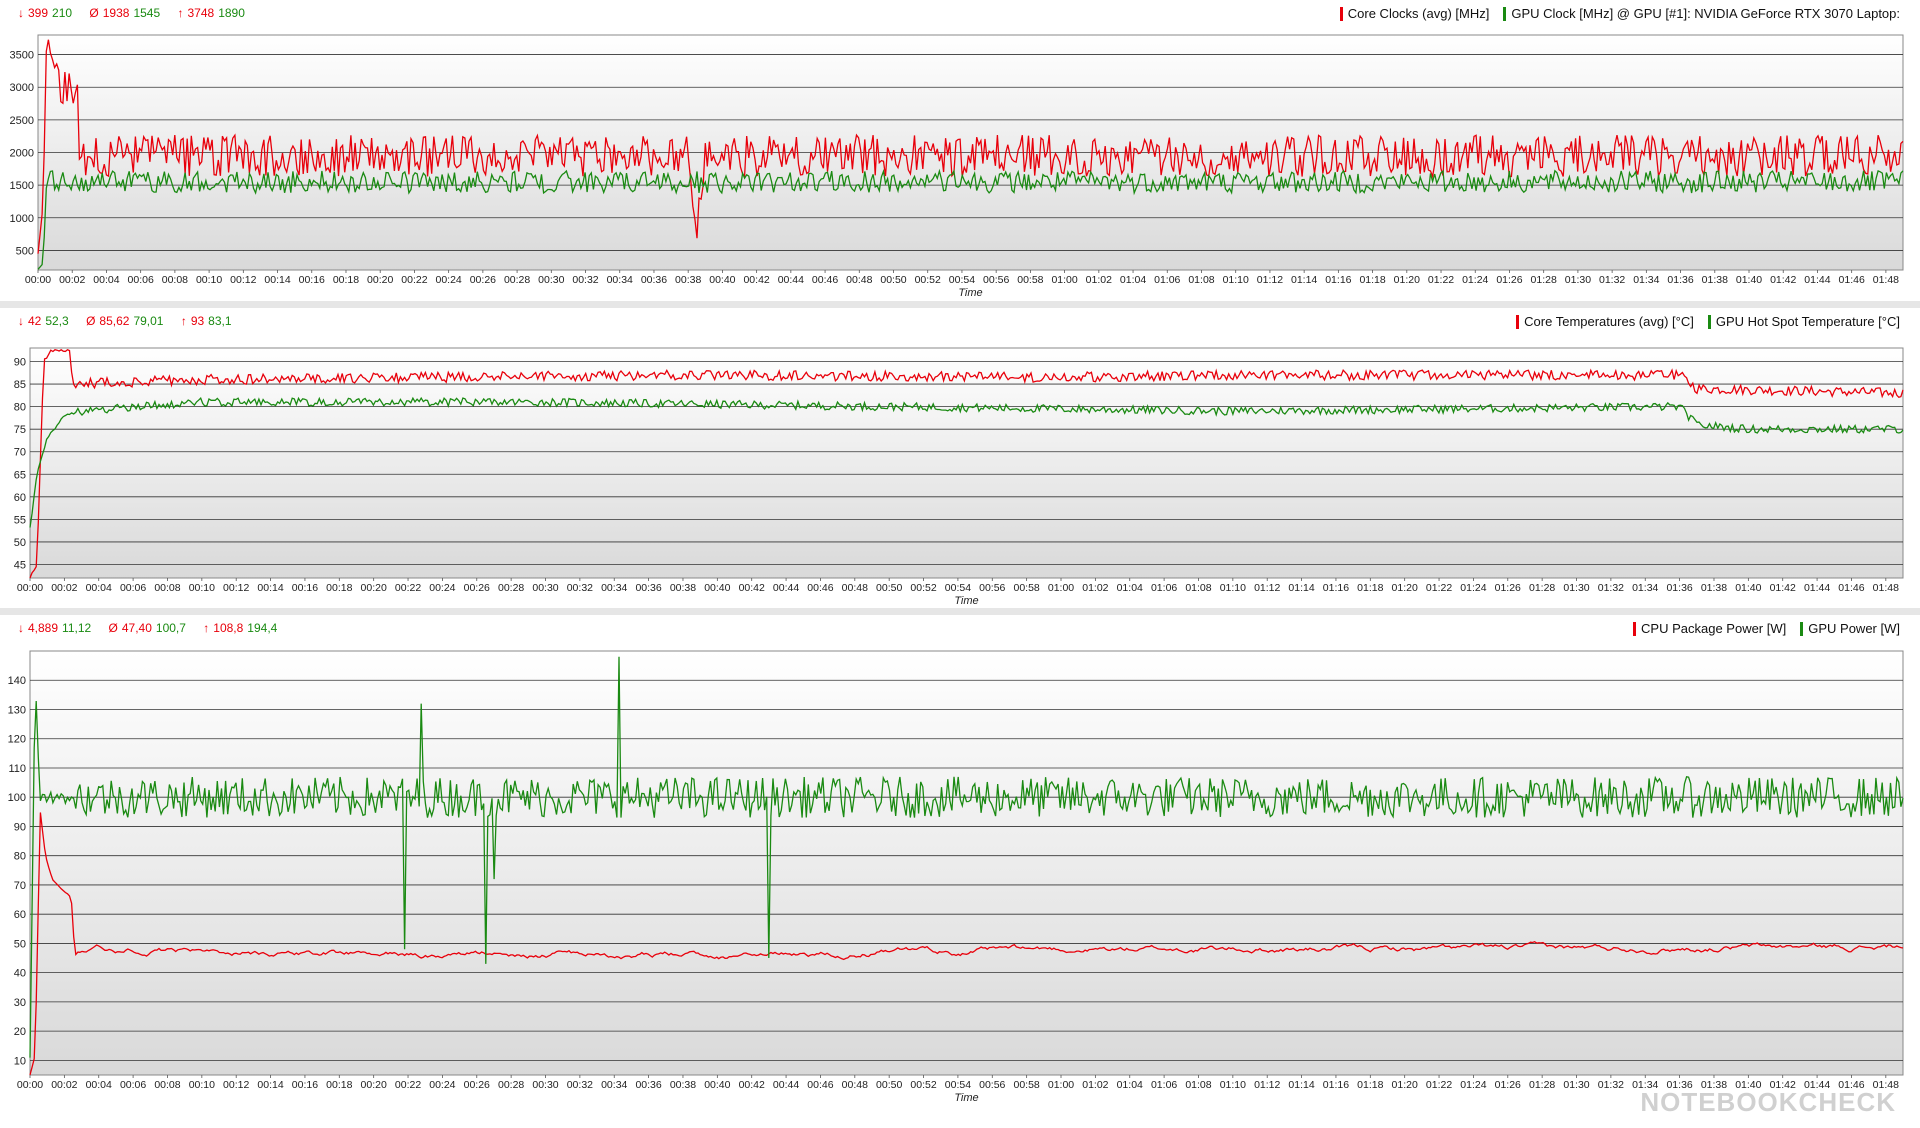 The height and width of the screenshot is (1128, 1920). I want to click on legend-item-gpu-power: GPU Power [W], so click(1850, 628).